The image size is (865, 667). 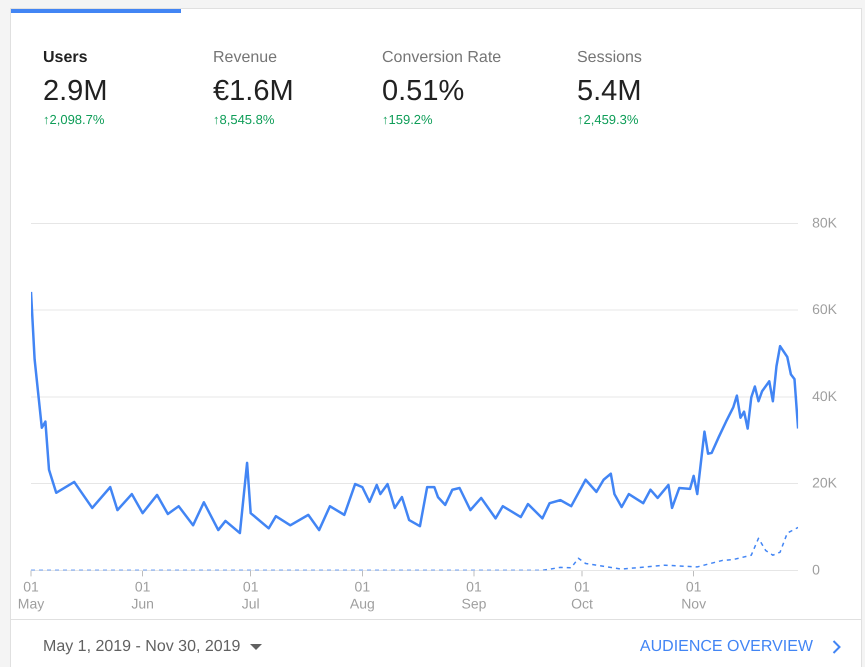 I want to click on text: ↑8,545.8%, so click(x=244, y=119).